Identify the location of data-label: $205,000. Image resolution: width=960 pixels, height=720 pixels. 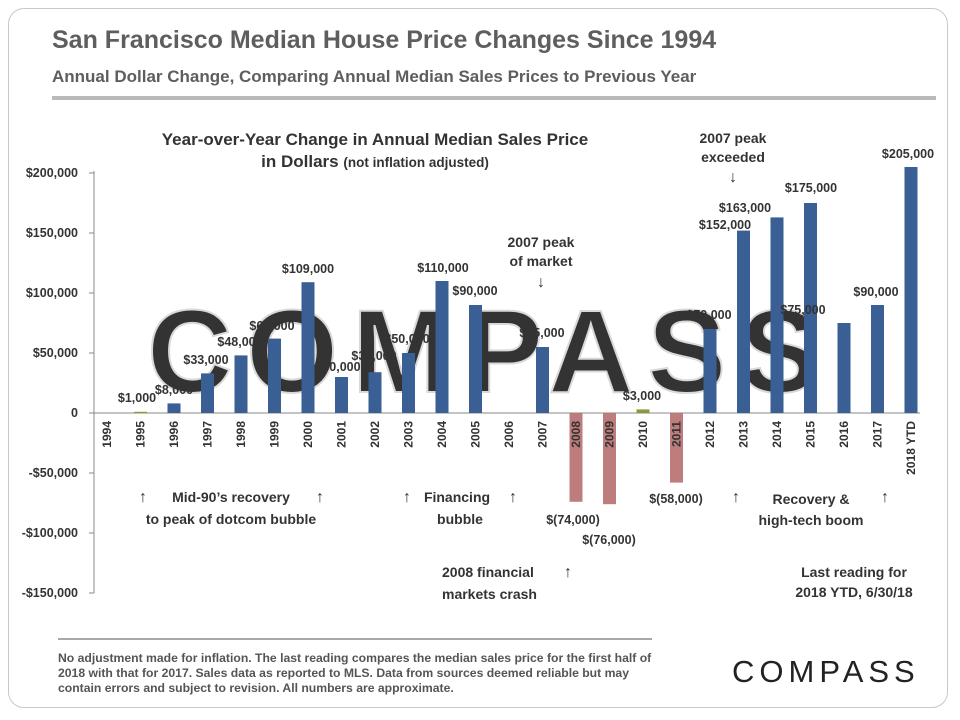
(908, 154).